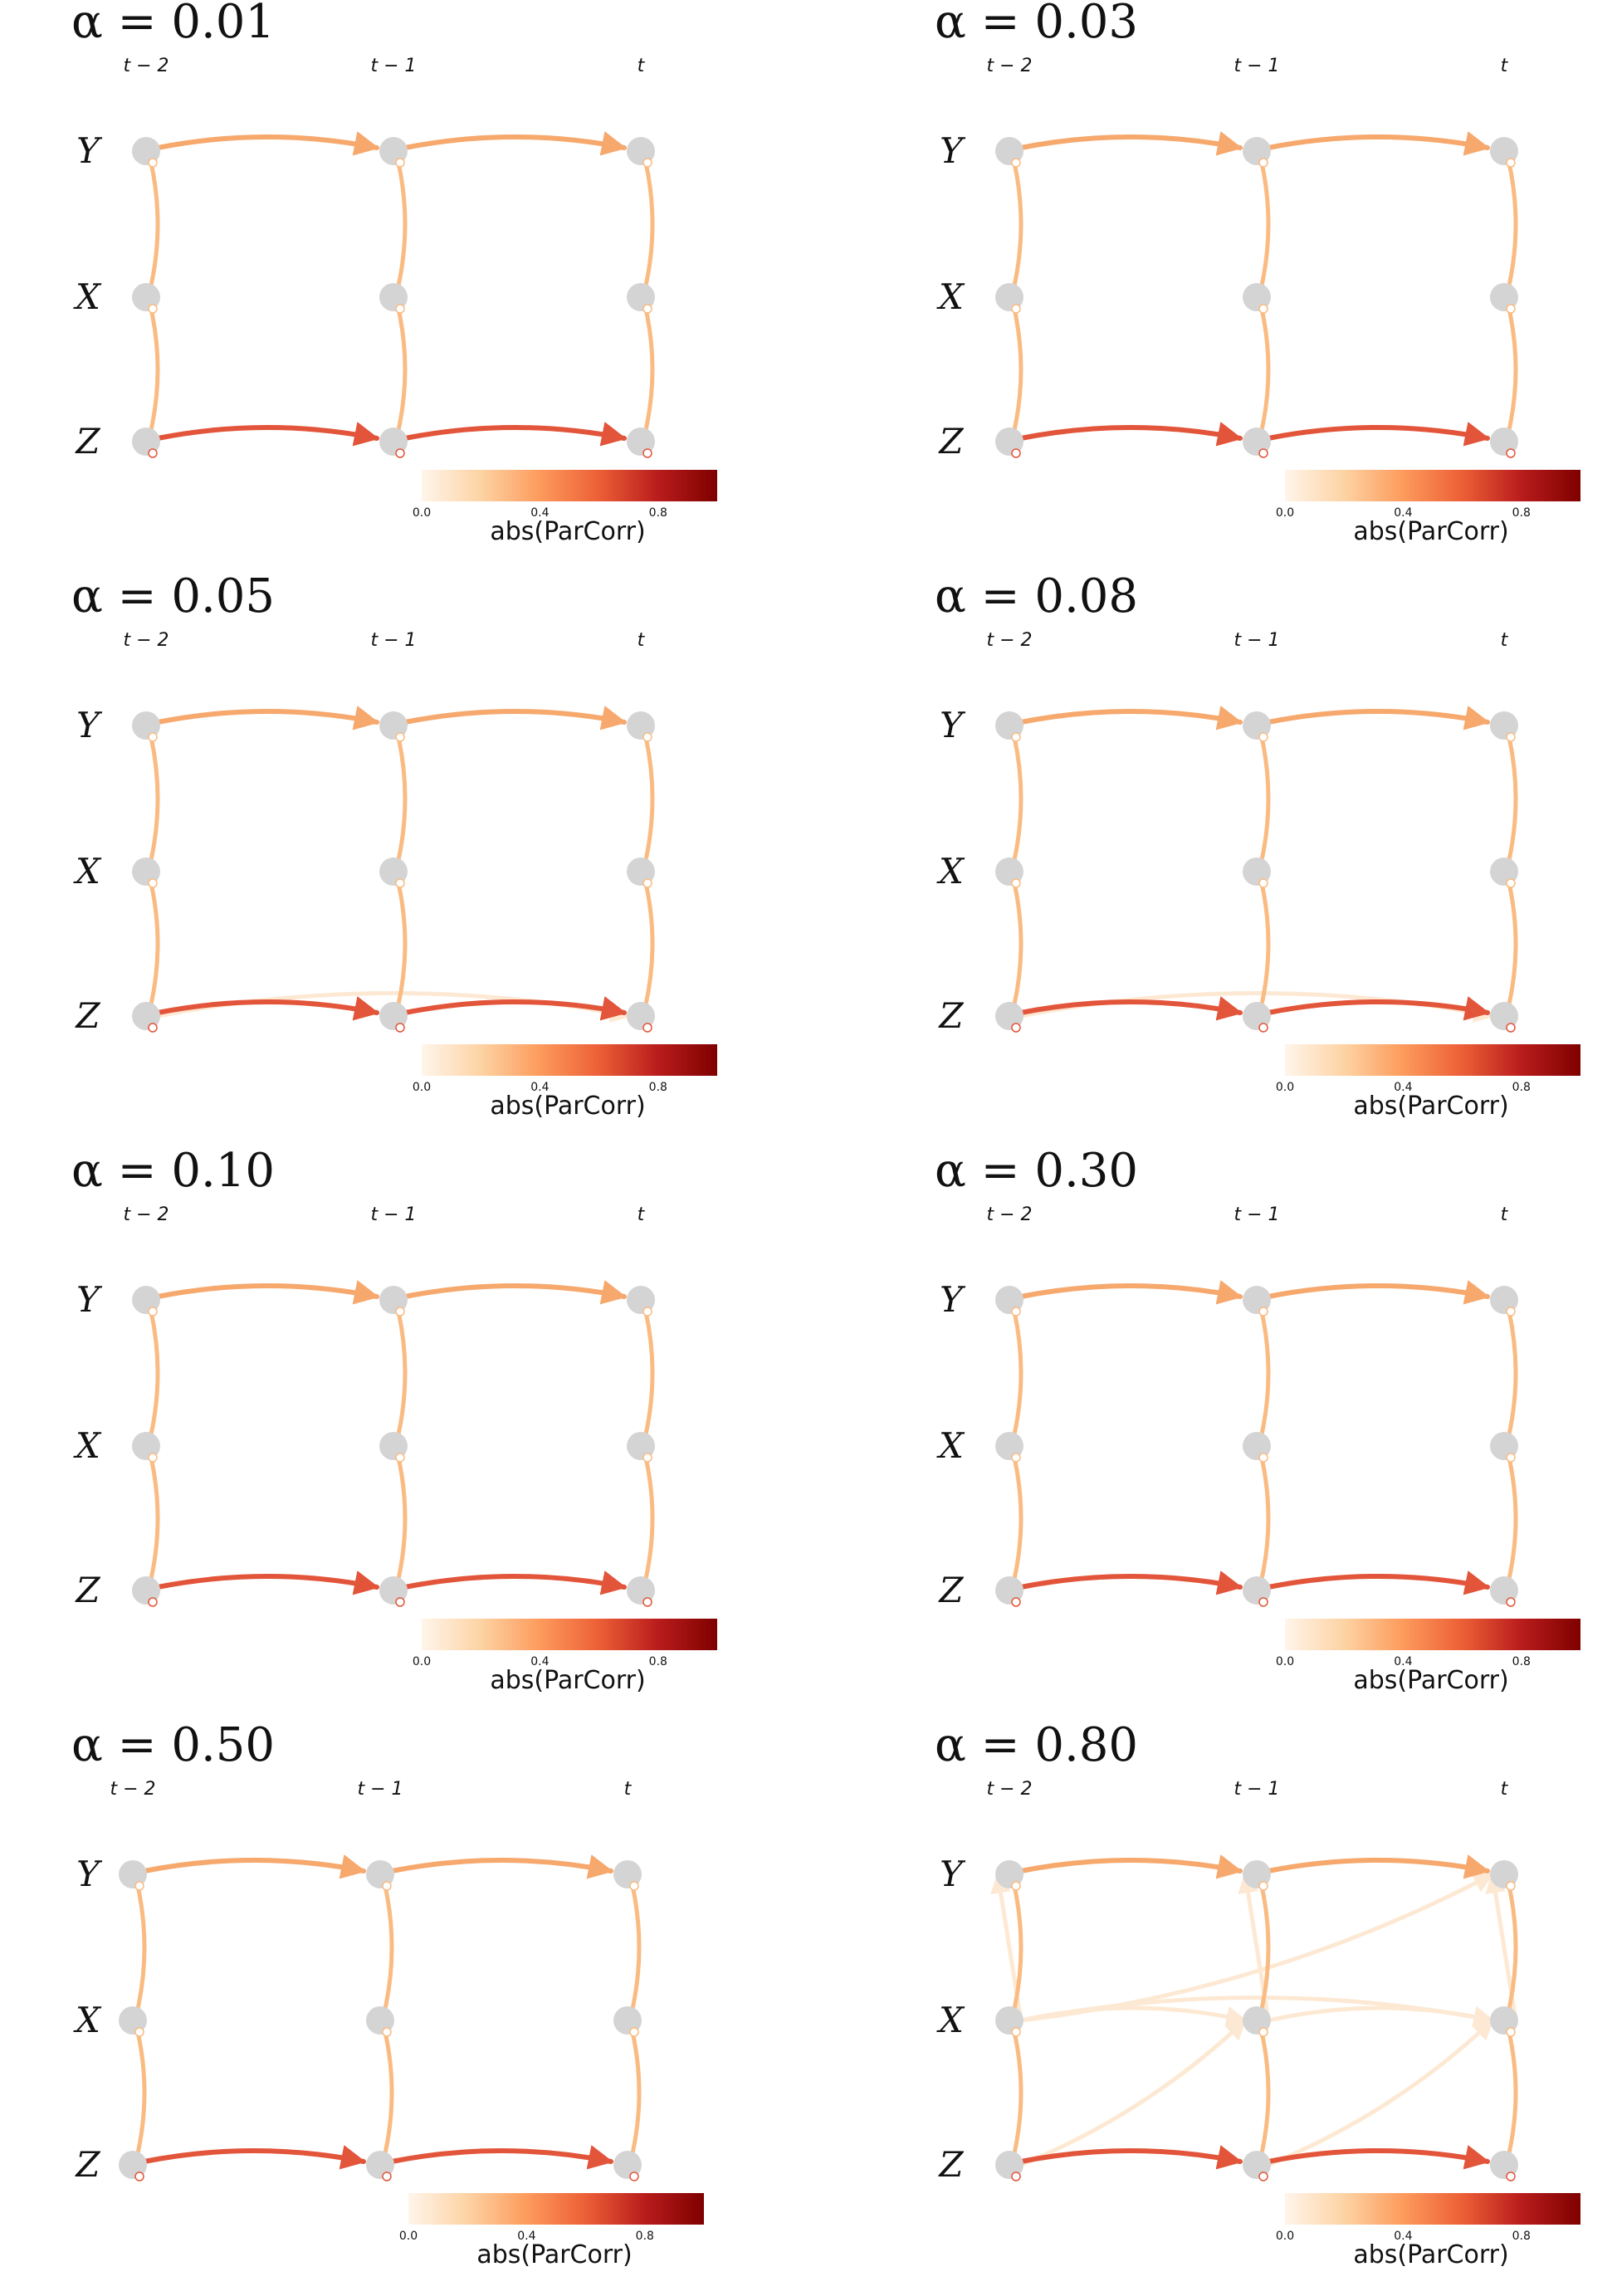 The image size is (1617, 2296). What do you see at coordinates (1037, 1171) in the screenshot?
I see `panel-title: α = 0.30` at bounding box center [1037, 1171].